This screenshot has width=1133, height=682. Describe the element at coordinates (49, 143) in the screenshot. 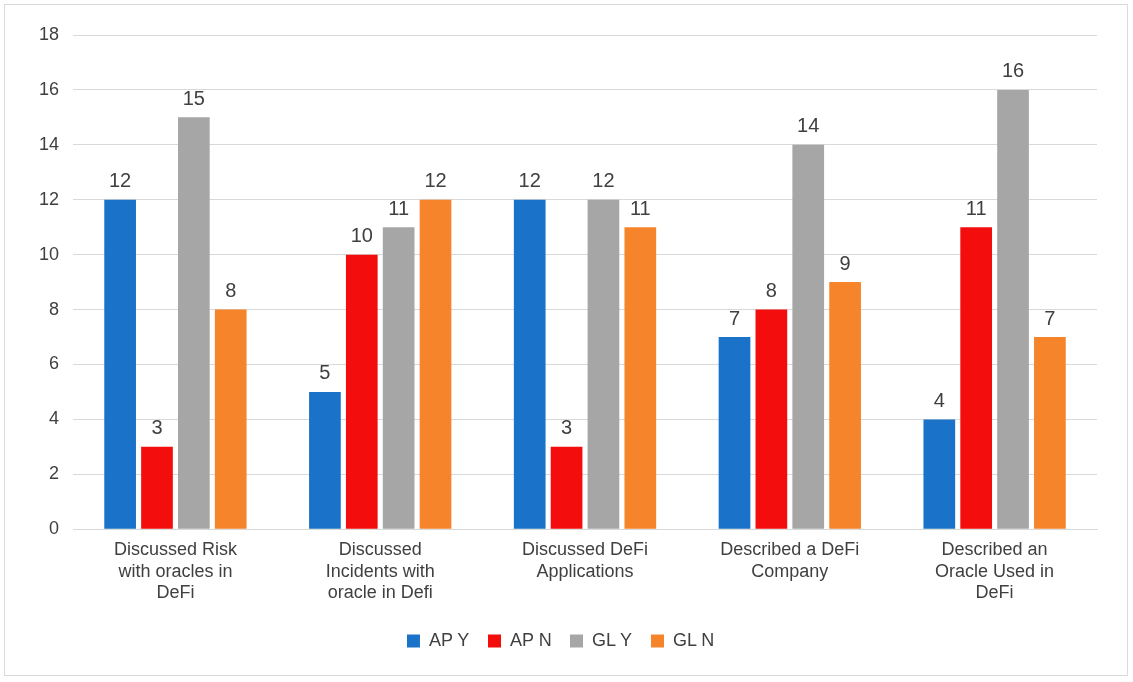

I see `y-tick-label: 14` at that location.